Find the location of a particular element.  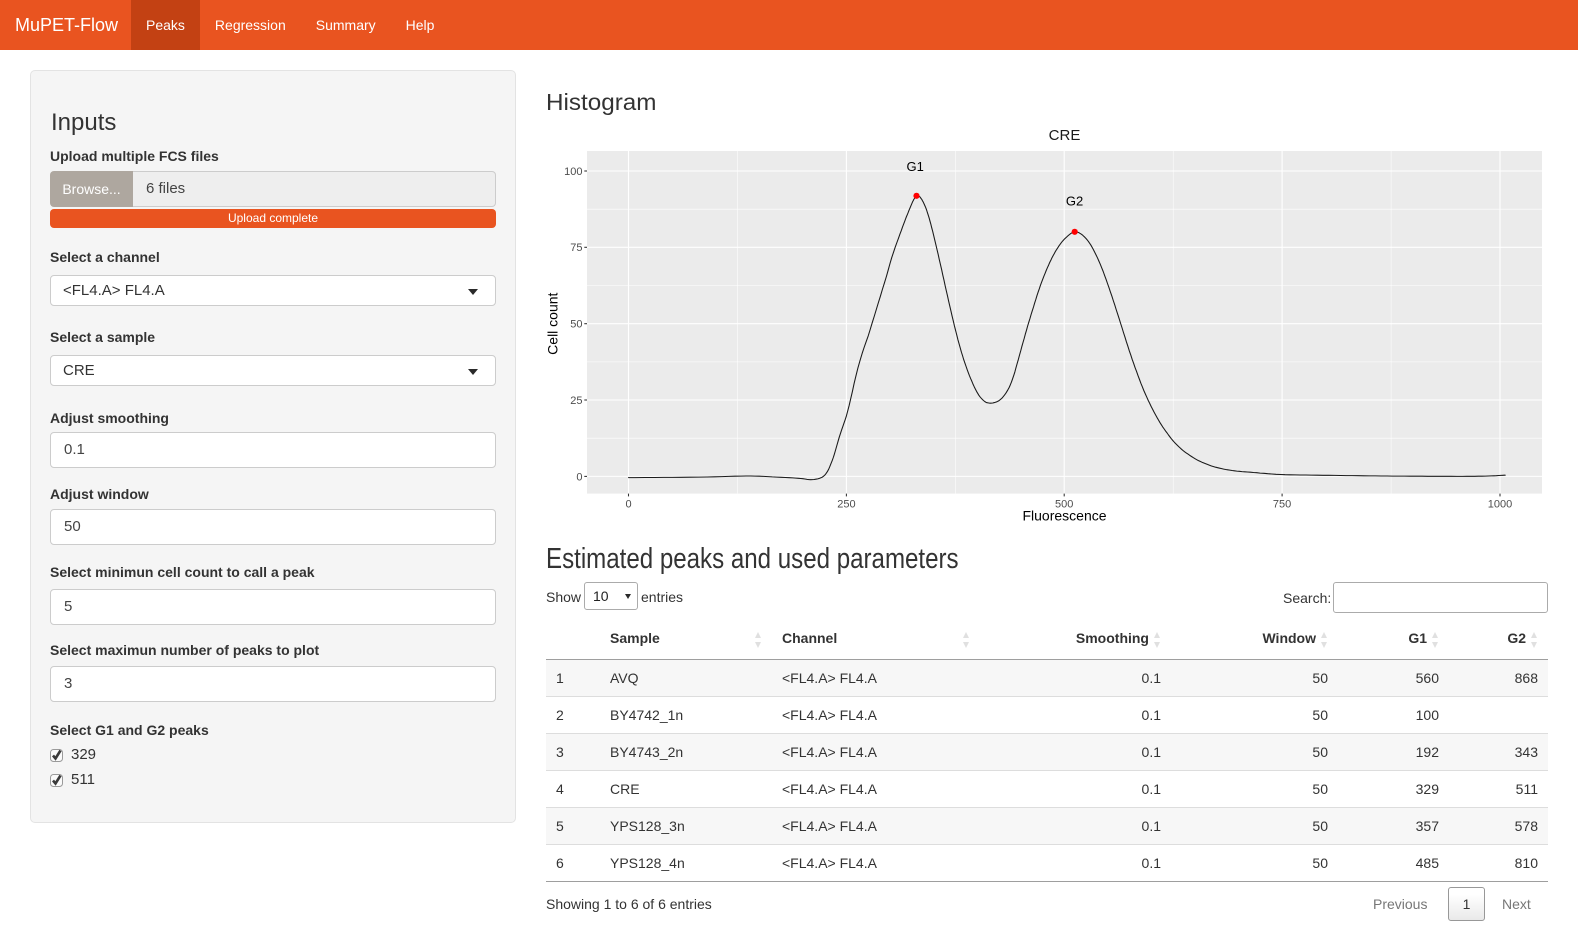

svg-text: 750 is located at coordinates (1282, 505).